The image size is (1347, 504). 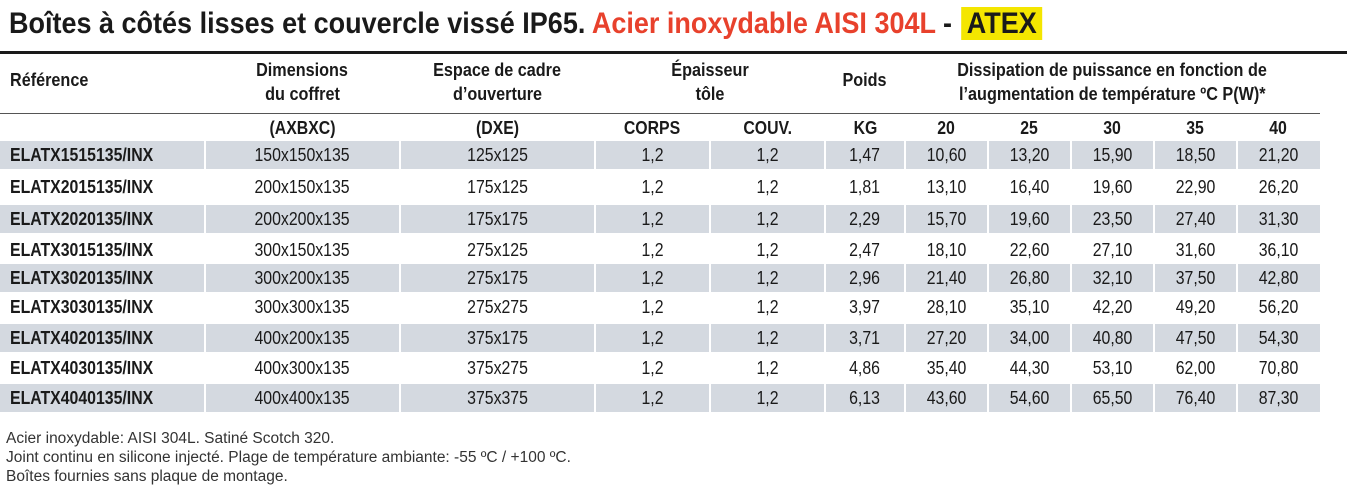 I want to click on cell-t30: 27,10, so click(x=1112, y=250).